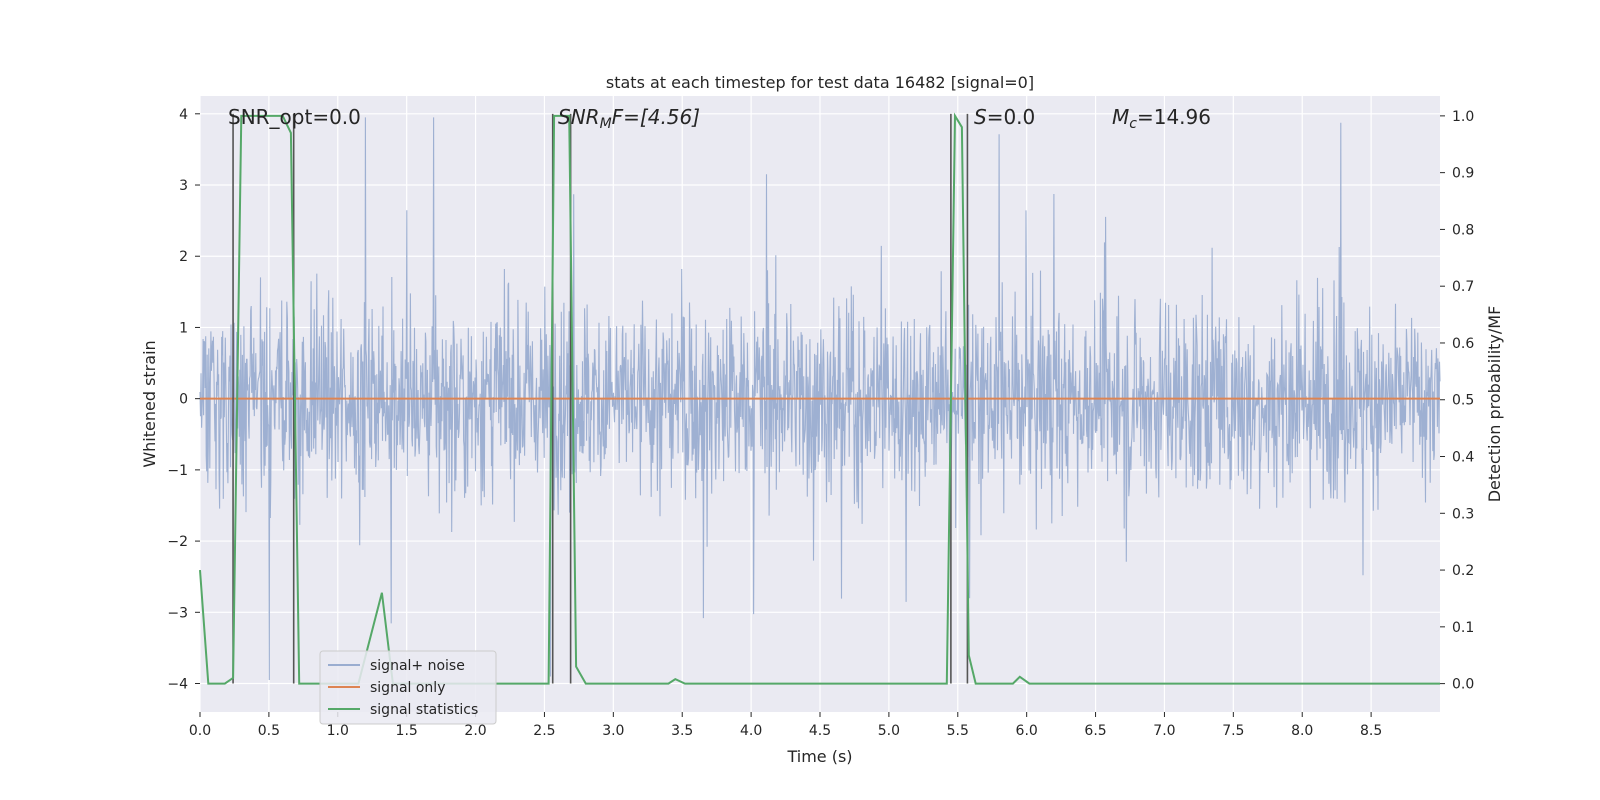 The image size is (1600, 800). I want to click on y-left-tick-label: 4, so click(183, 115).